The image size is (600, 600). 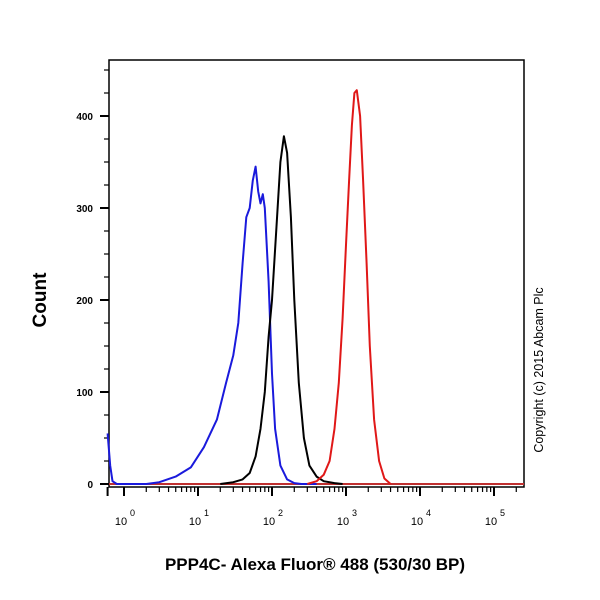 I want to click on y-tick-label: 0, so click(x=90, y=485).